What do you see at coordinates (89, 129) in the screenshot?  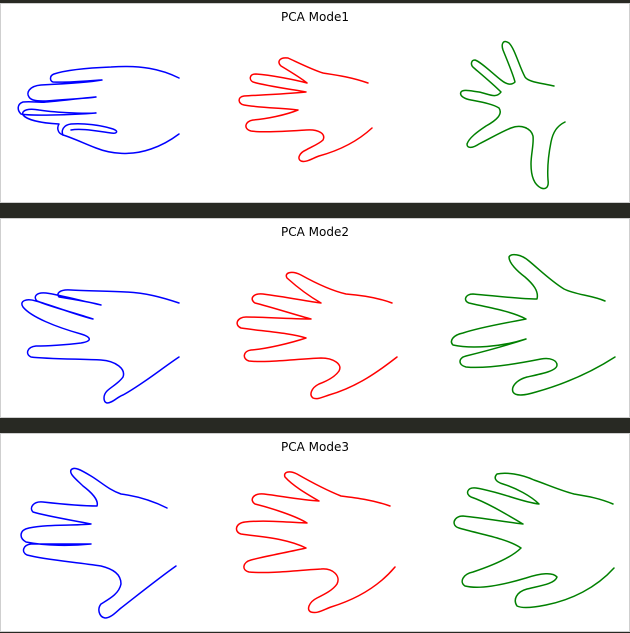 I see `finger-inner-blue` at bounding box center [89, 129].